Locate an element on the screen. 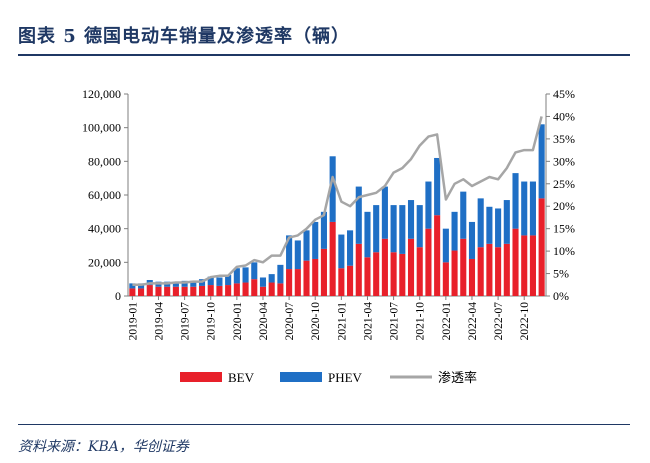 The height and width of the screenshot is (463, 650). left-tick-label: 120,000 is located at coordinates (101, 94).